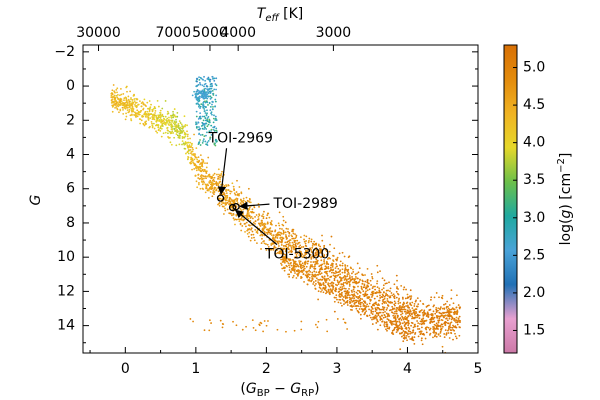 The image size is (600, 400). What do you see at coordinates (534, 218) in the screenshot?
I see `colorbar-tick-label: 3.0` at bounding box center [534, 218].